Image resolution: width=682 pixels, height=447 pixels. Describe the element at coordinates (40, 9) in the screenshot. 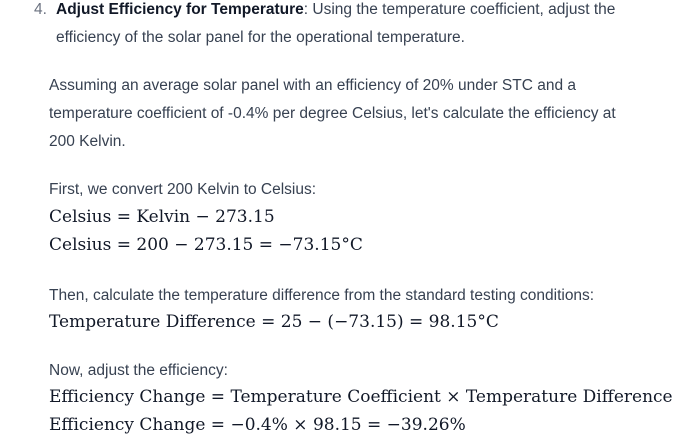

I see `list-number: 4.` at that location.